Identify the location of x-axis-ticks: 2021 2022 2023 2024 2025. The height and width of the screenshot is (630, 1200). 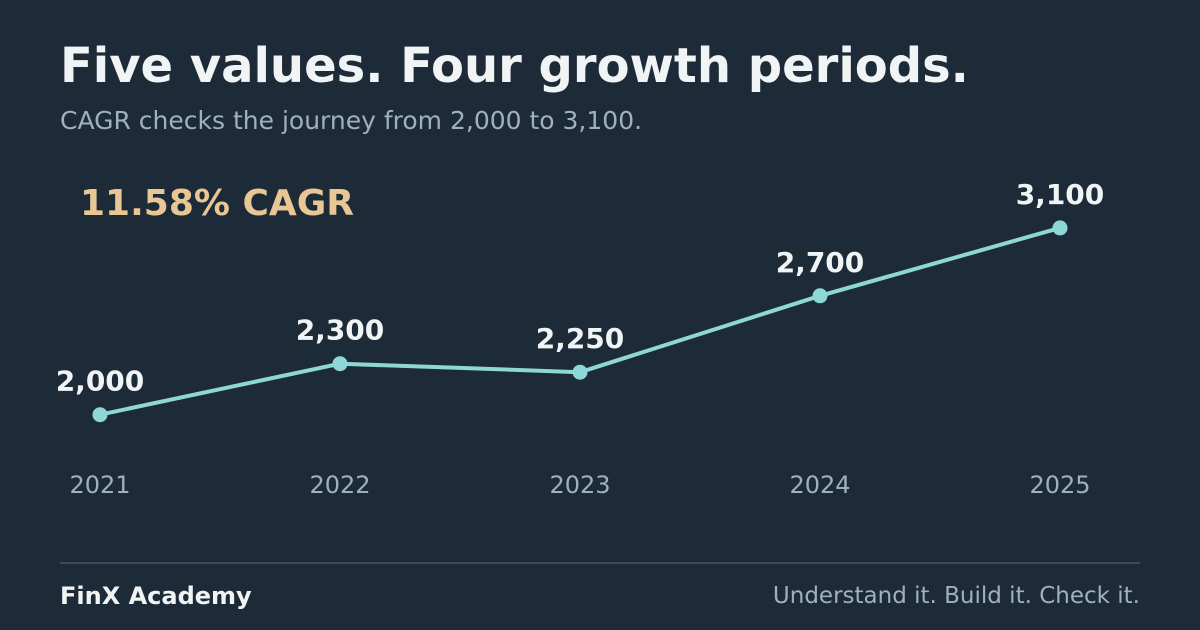
(579, 485).